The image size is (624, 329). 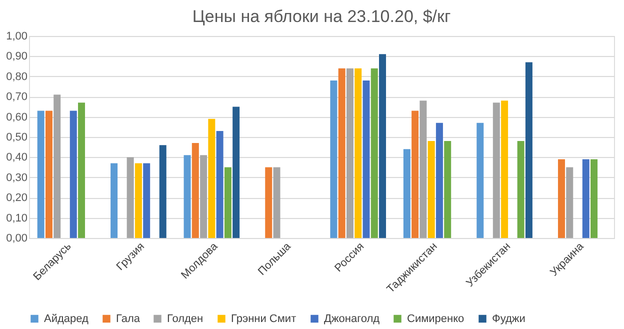 What do you see at coordinates (67, 318) in the screenshot?
I see `legend-label: Айдаред` at bounding box center [67, 318].